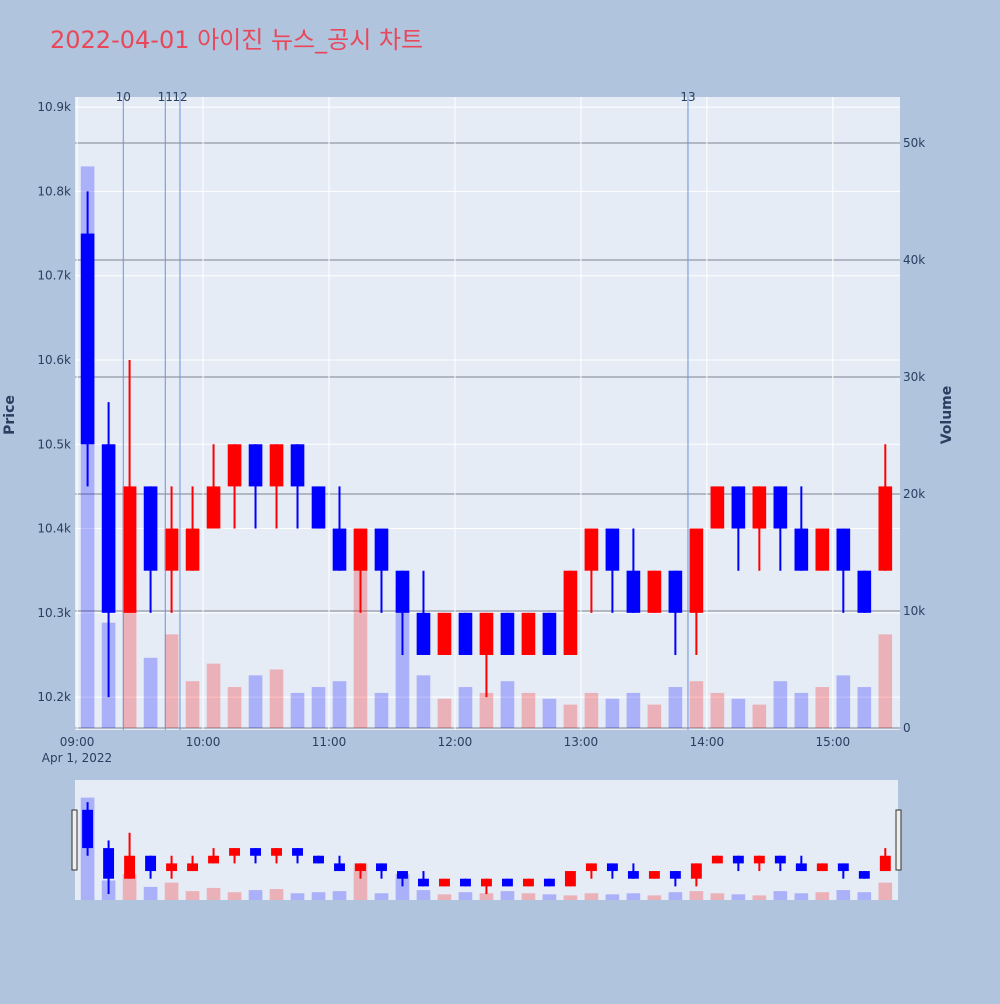  What do you see at coordinates (914, 260) in the screenshot?
I see `y2-tick-label: 40k` at bounding box center [914, 260].